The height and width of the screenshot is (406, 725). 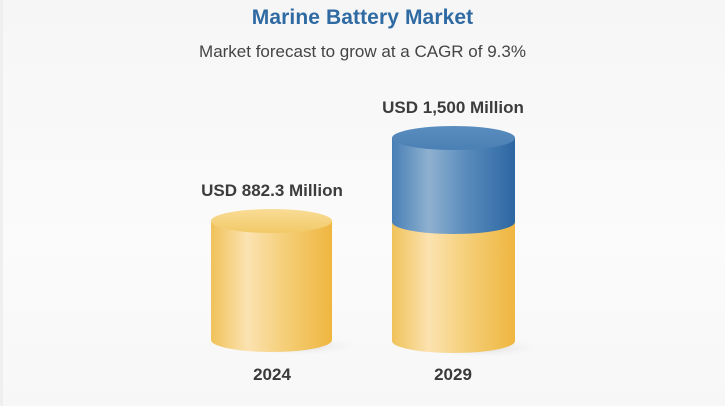 I want to click on bar-2029, so click(x=467, y=242).